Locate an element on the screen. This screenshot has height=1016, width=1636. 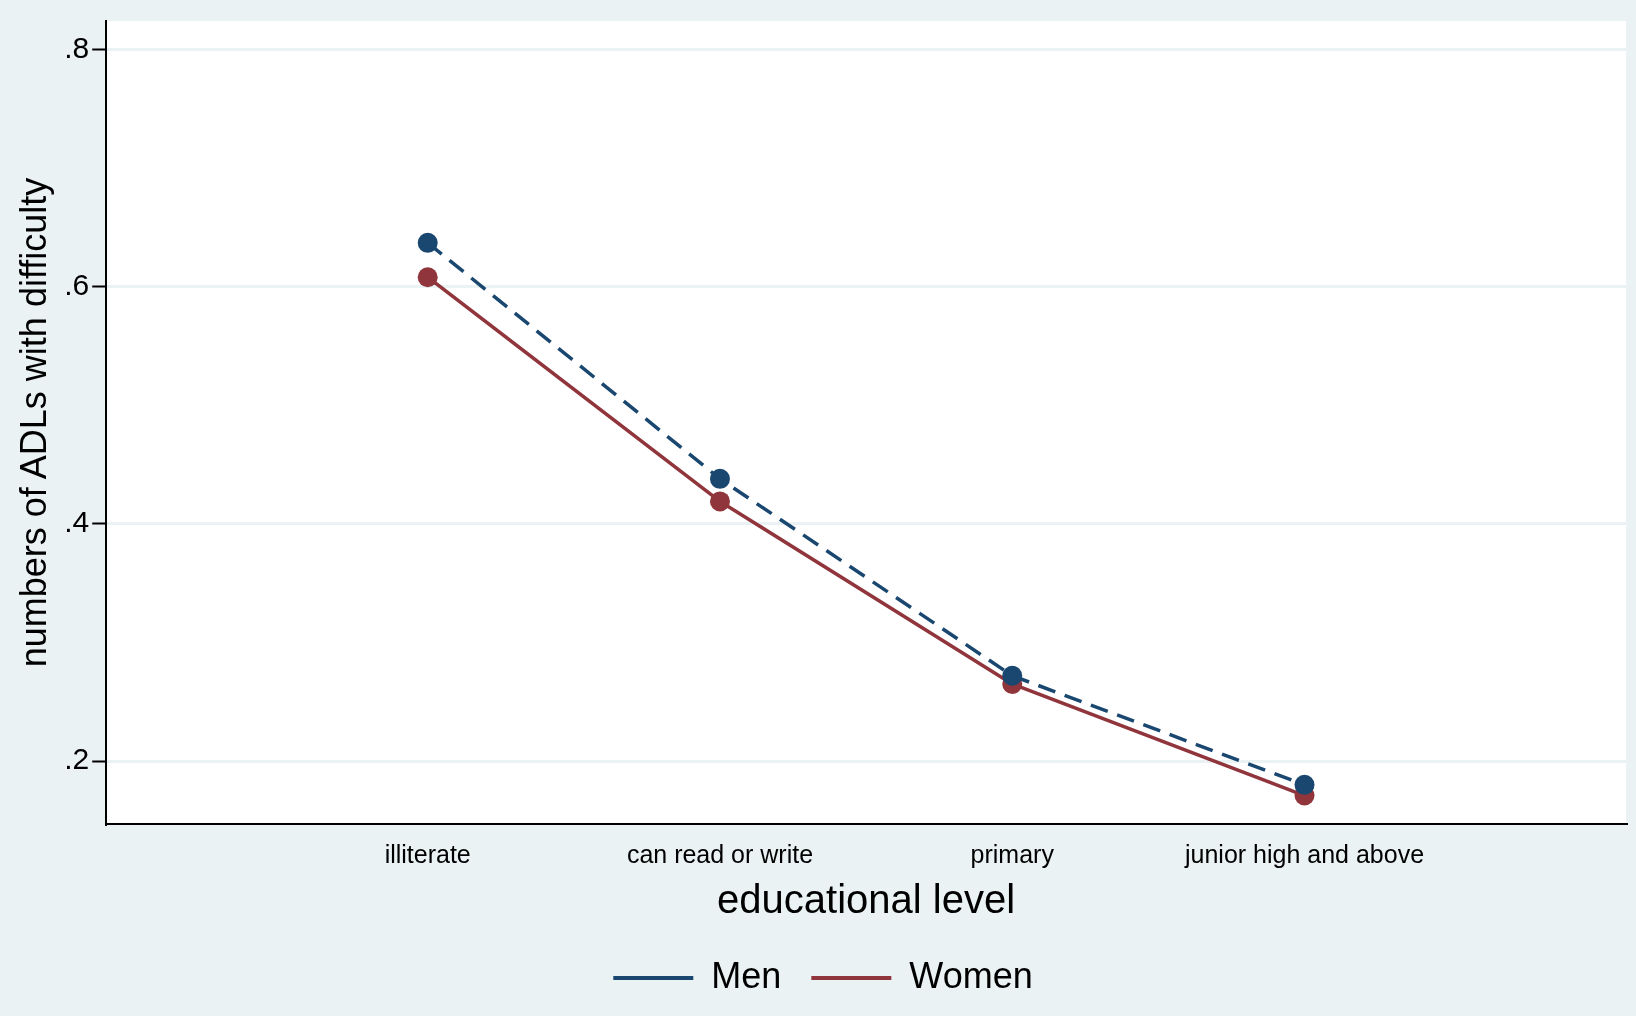
x-tick-label: illiterate is located at coordinates (427, 853).